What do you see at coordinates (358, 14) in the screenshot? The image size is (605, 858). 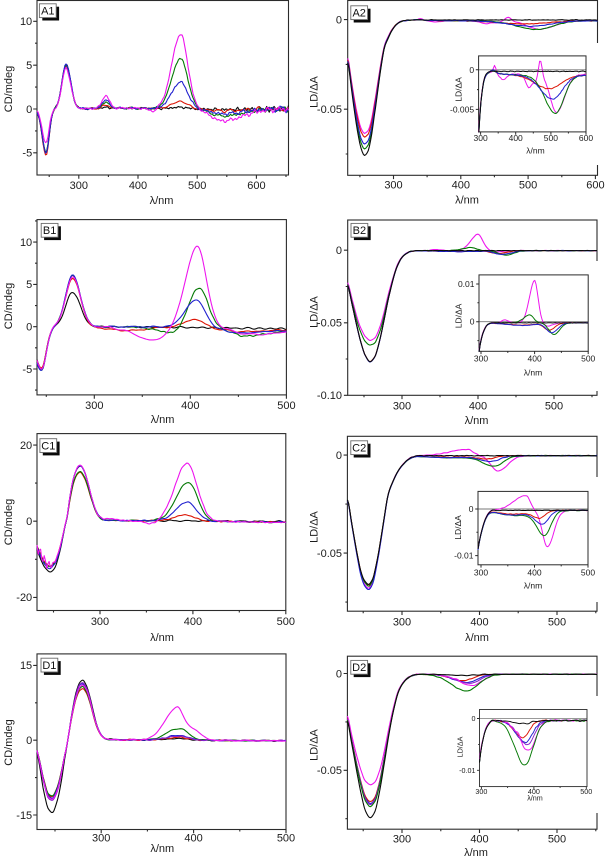 I see `svg-text: A2` at bounding box center [358, 14].